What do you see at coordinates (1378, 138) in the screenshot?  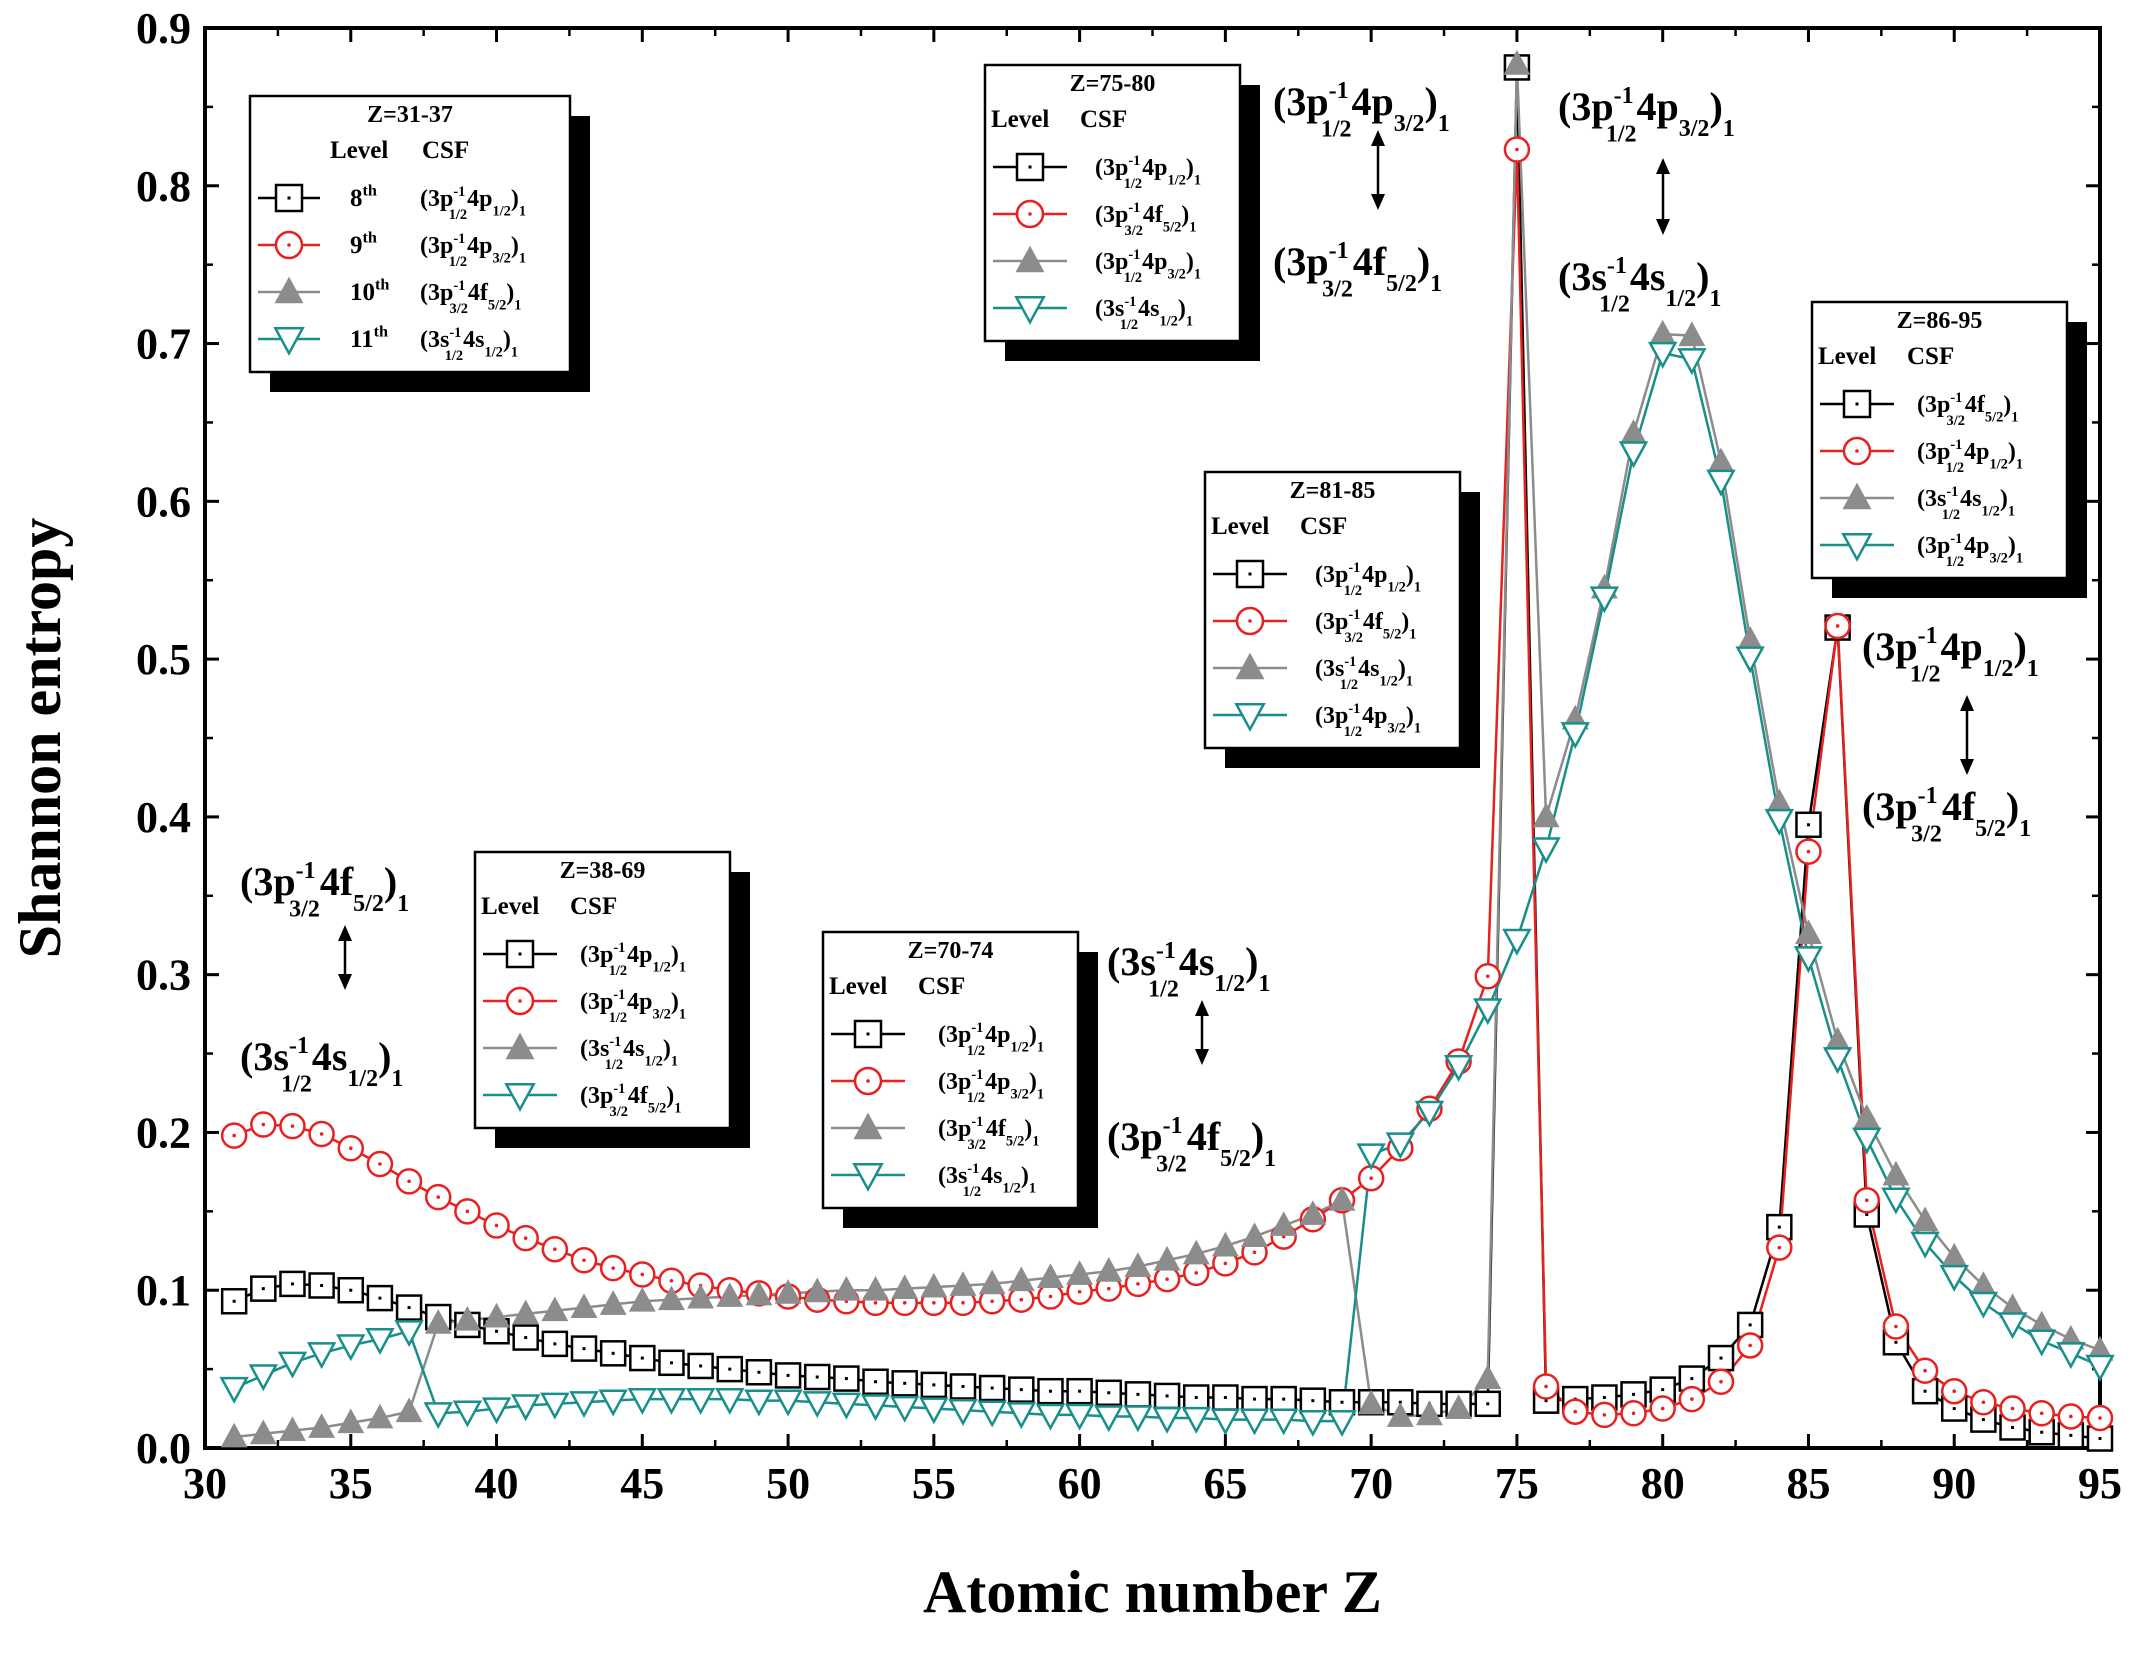 I see `double-arrow-head-up` at bounding box center [1378, 138].